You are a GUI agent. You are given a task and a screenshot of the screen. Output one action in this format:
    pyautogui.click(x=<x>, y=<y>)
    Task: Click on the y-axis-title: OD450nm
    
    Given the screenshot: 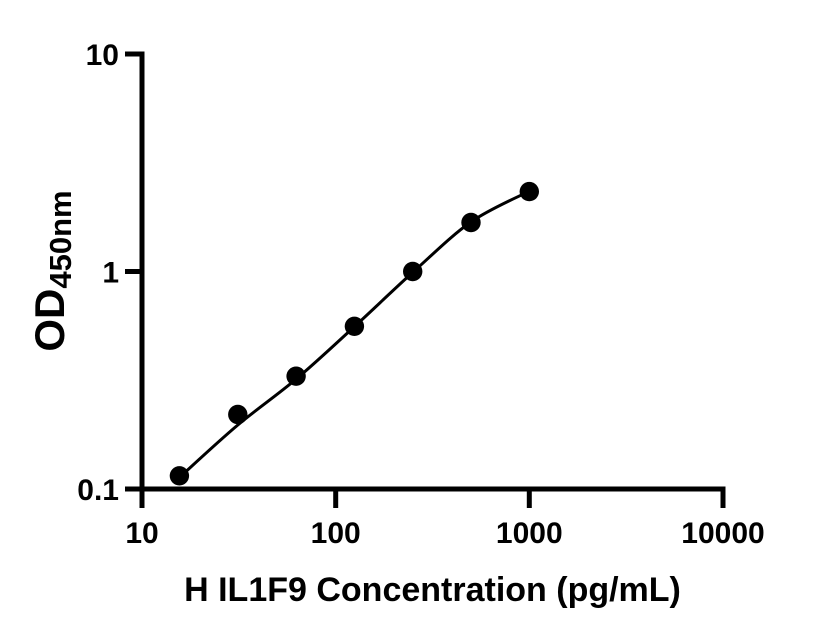 What is the action you would take?
    pyautogui.click(x=52, y=270)
    